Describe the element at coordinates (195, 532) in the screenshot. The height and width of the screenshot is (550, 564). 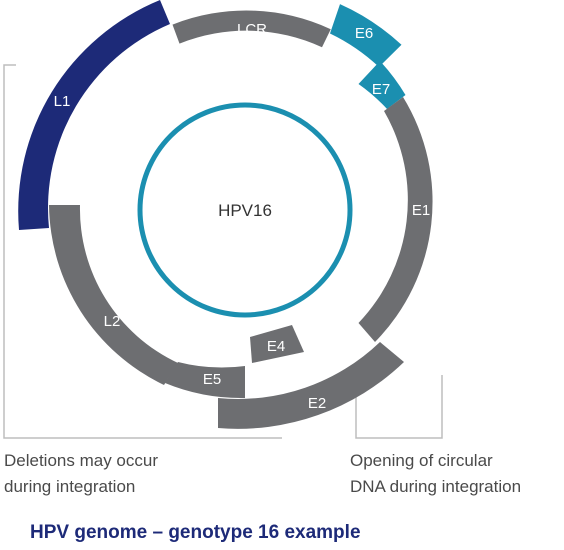
I see `figure-caption: HPV genome – genotype 16 example` at that location.